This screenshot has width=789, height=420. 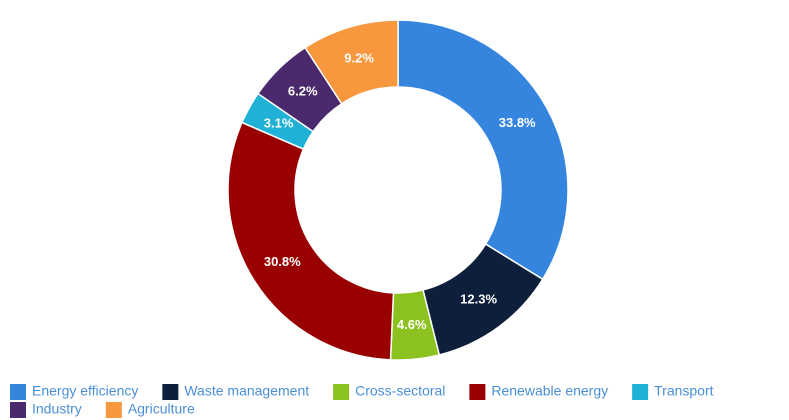 What do you see at coordinates (412, 324) in the screenshot?
I see `value-label: 4.6%` at bounding box center [412, 324].